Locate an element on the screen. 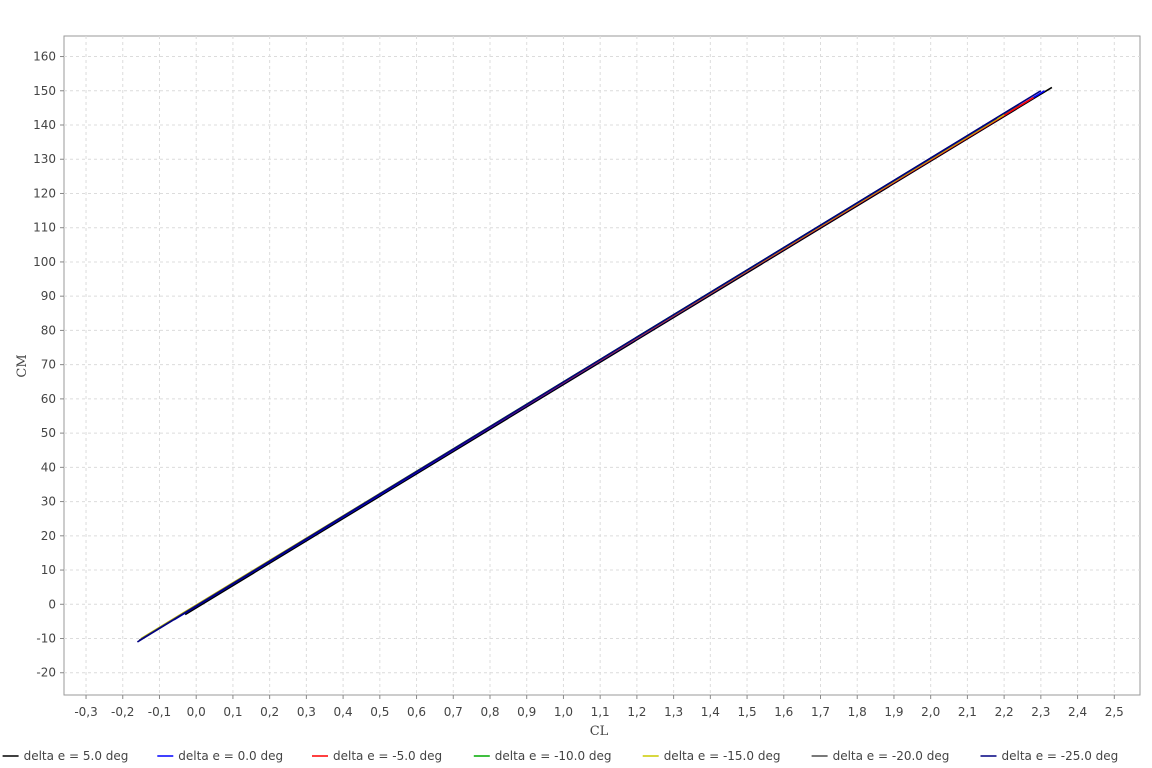 This screenshot has height=768, width=1152. legend-label: delta e = -5.0 deg is located at coordinates (387, 756).